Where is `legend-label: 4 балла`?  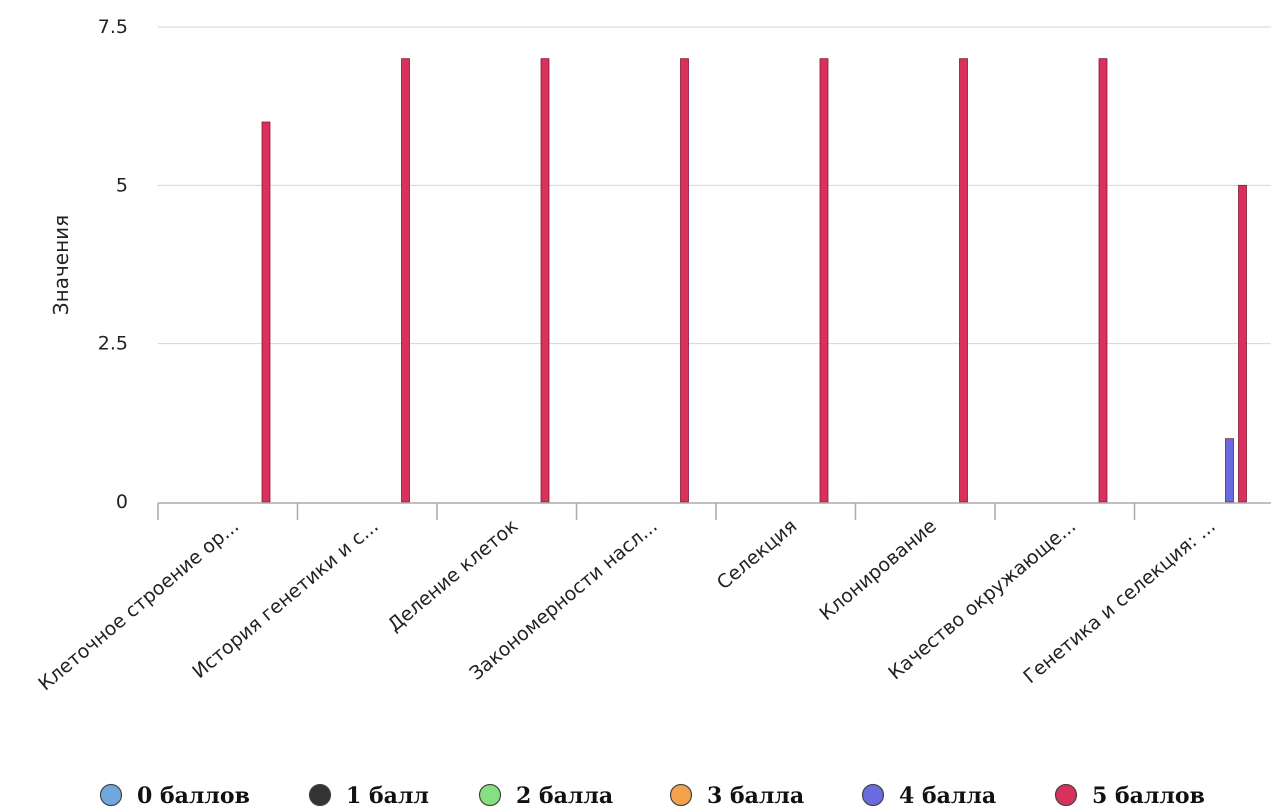
legend-label: 4 балла is located at coordinates (947, 795).